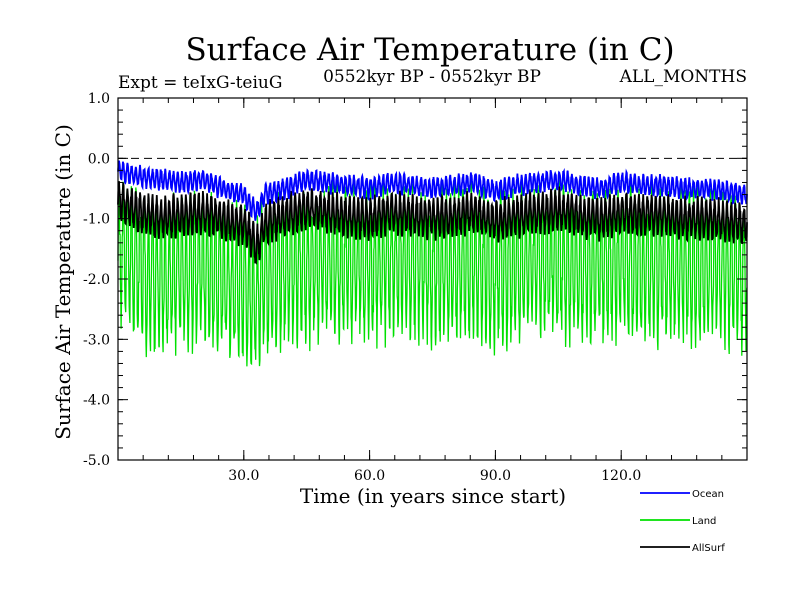  I want to click on y-tick-label: -5.0, so click(96, 461).